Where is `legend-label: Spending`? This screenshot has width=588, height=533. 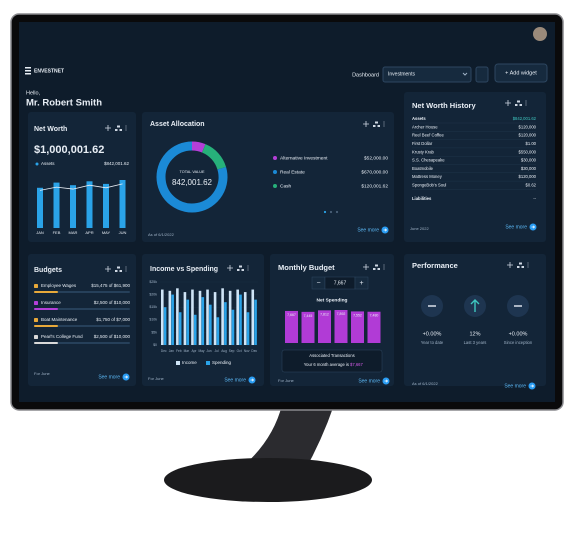 legend-label: Spending is located at coordinates (222, 362).